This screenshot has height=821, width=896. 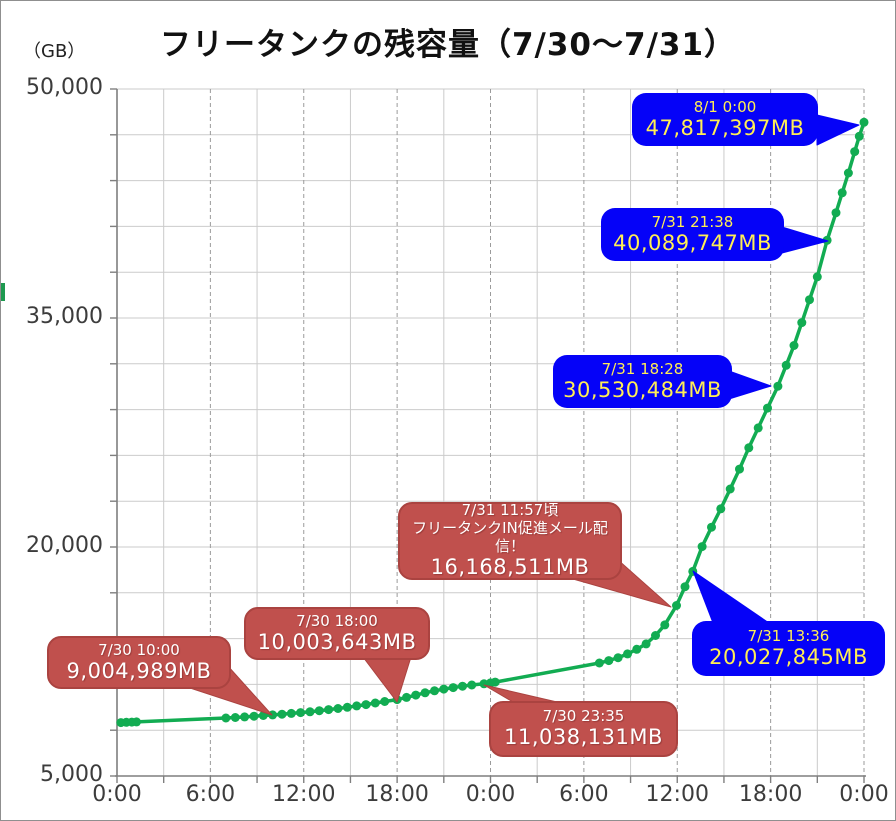 I want to click on clipped-green-shape, so click(x=3, y=292).